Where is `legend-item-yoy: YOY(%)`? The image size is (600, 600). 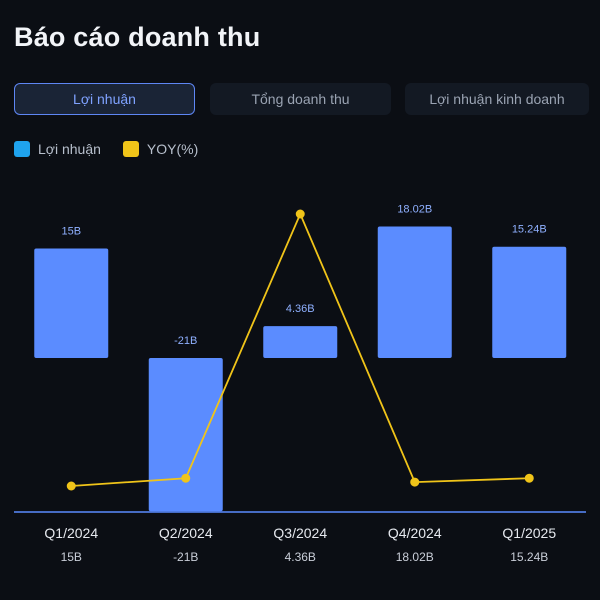 legend-item-yoy: YOY(%) is located at coordinates (160, 149).